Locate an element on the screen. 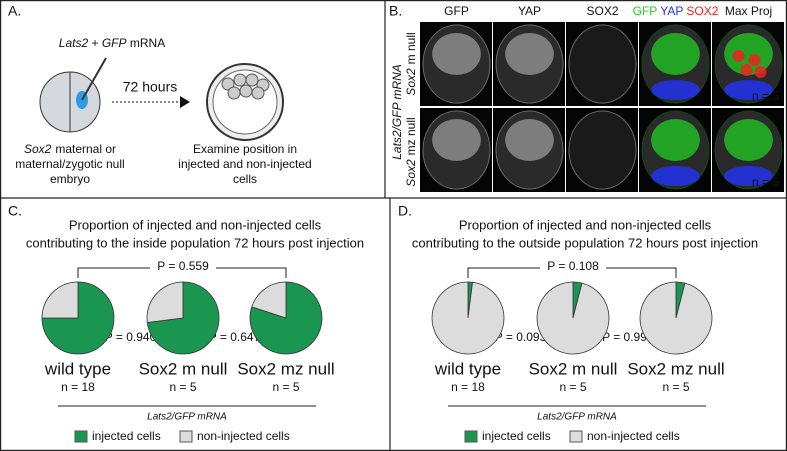  panel-label: A. is located at coordinates (14, 11).